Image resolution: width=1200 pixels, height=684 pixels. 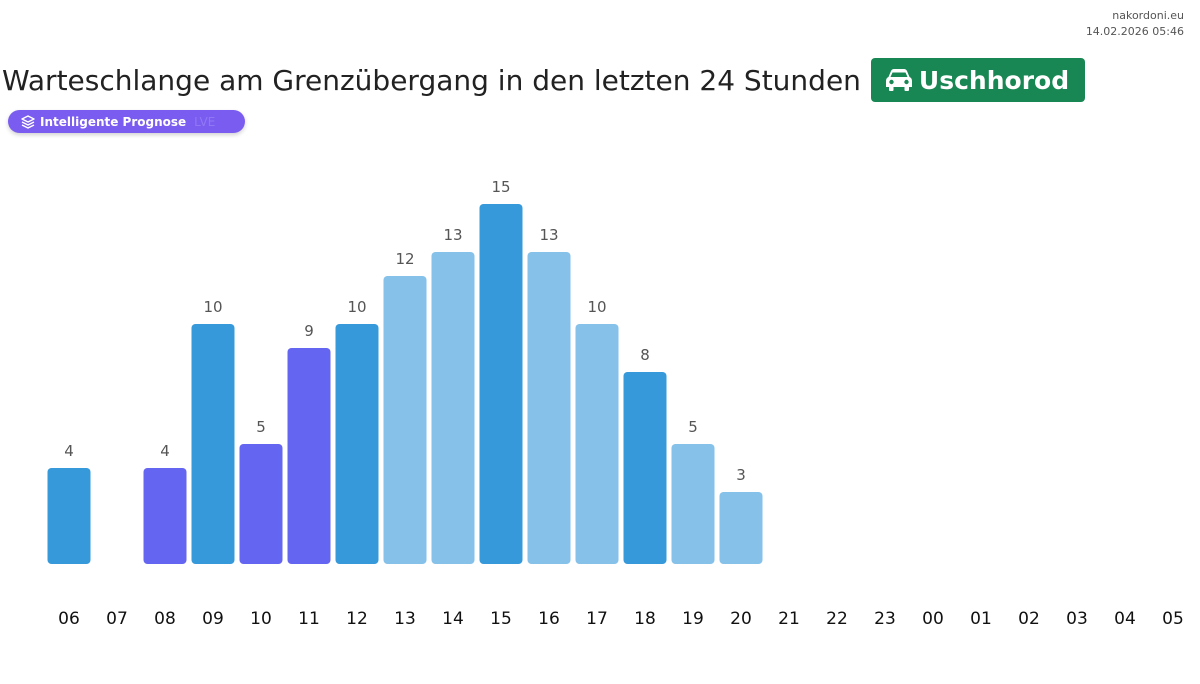 I want to click on layers-icon, so click(x=28, y=121).